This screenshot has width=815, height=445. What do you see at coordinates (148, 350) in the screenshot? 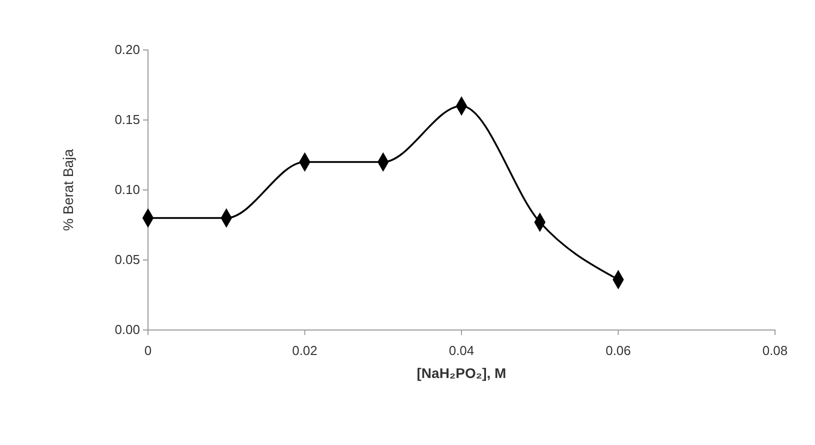
I see `x-tick-label: 0` at bounding box center [148, 350].